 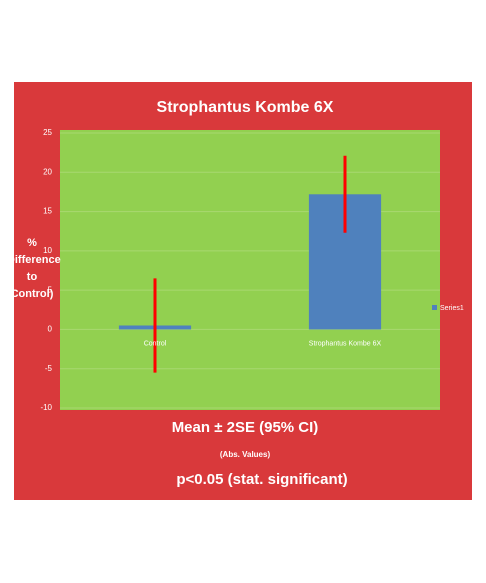 I want to click on y-axis-label: (Difference, so click(x=31, y=260).